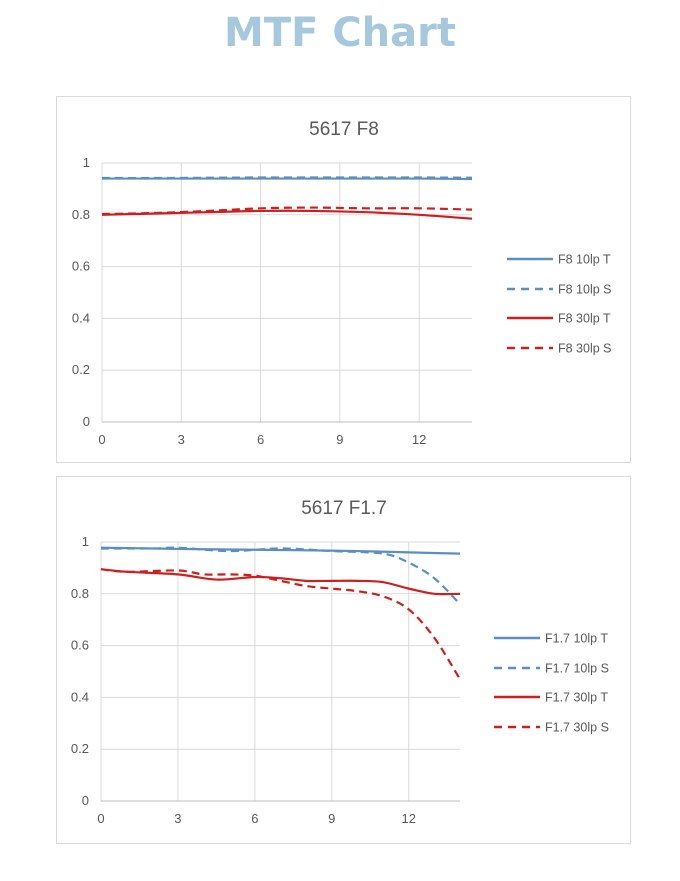  I want to click on legend-label: F8 30lp S, so click(585, 349).